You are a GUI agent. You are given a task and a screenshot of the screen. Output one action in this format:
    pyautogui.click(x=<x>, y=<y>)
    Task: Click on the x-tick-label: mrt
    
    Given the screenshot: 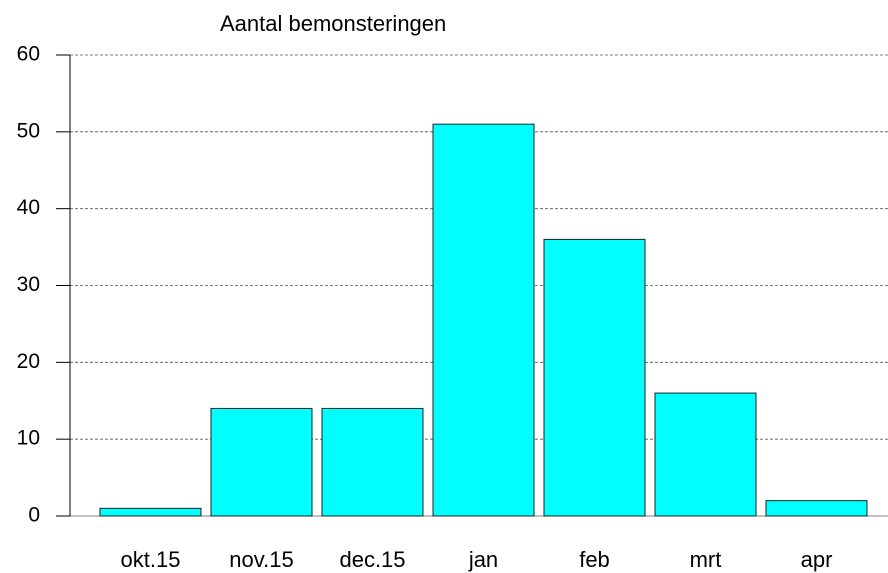 What is the action you would take?
    pyautogui.click(x=706, y=559)
    